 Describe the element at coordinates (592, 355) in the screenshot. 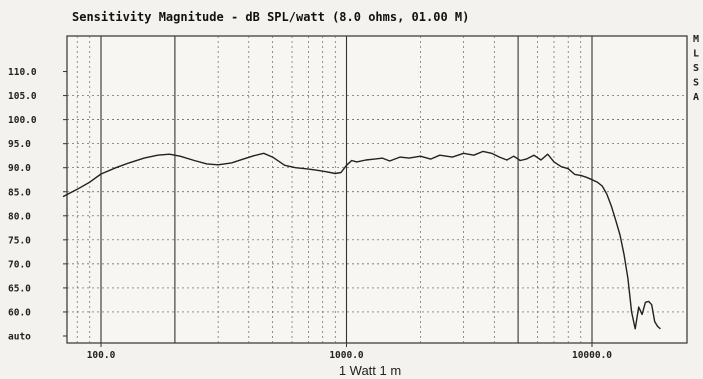

I see `x-tick-label: 10000.0` at that location.